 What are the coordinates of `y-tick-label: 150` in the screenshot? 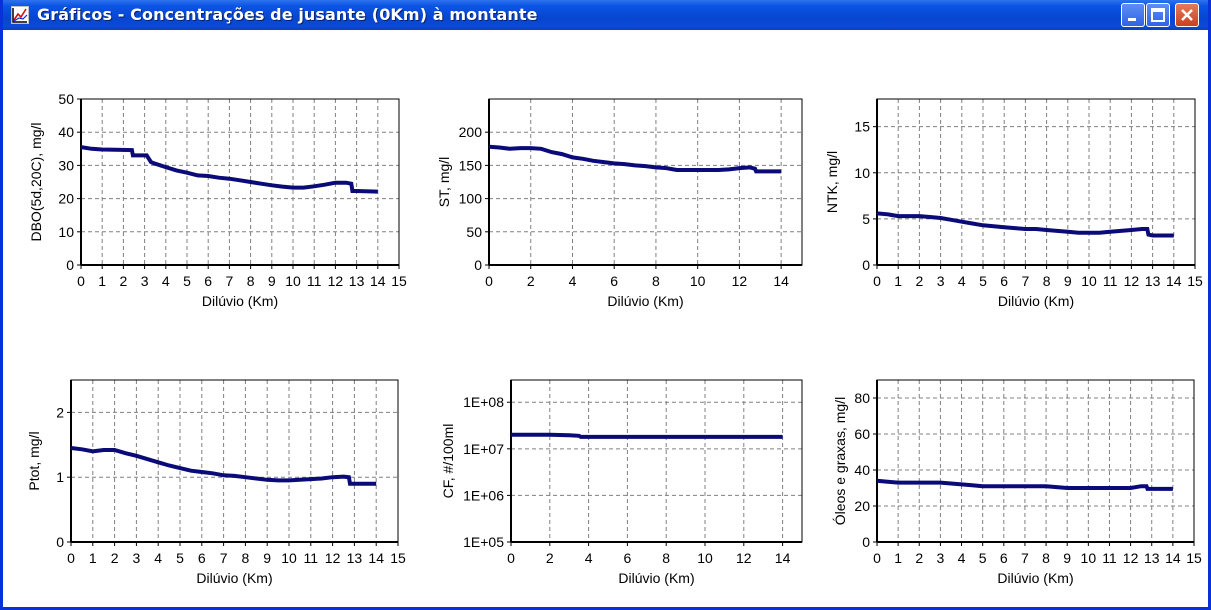 It's located at (471, 165).